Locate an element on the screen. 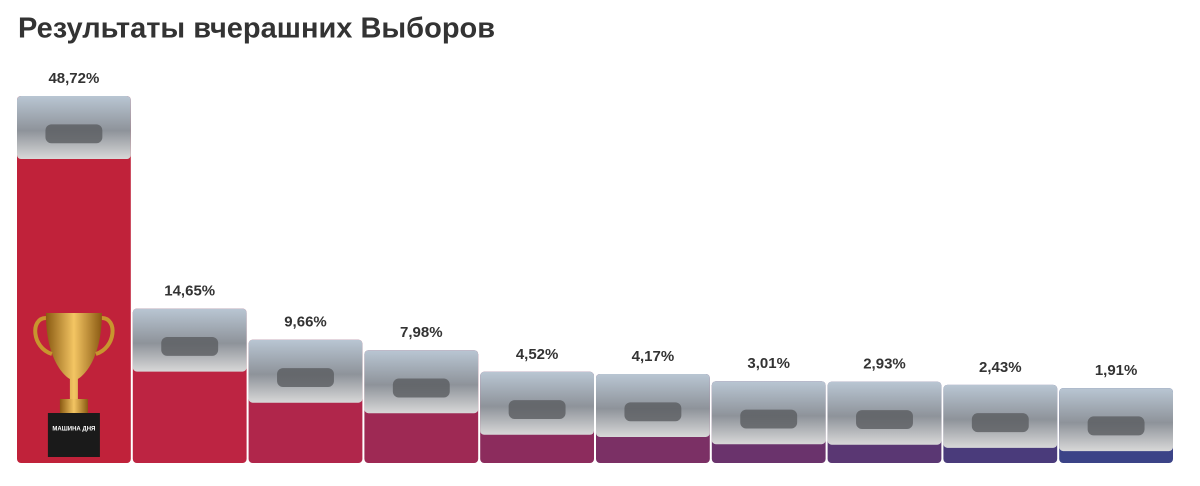  bar is located at coordinates (74, 279).